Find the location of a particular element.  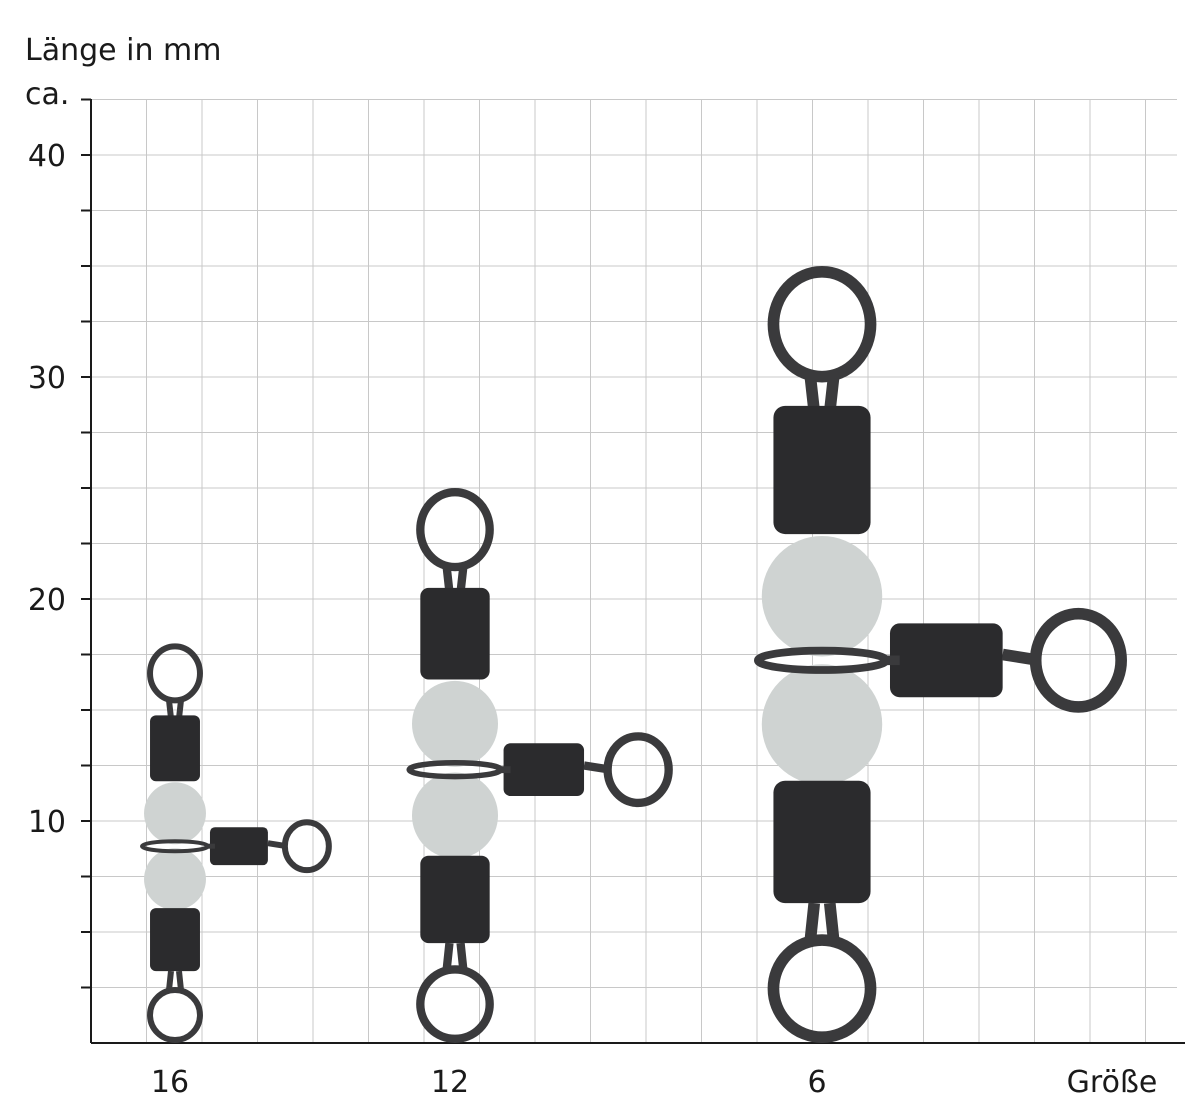

x-tick-label: 16 is located at coordinates (170, 1082).